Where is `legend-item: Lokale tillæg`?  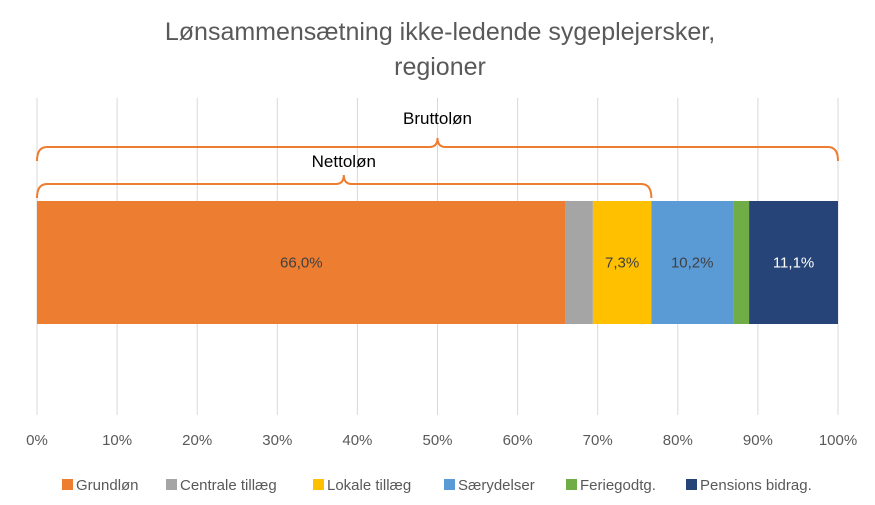 legend-item: Lokale tillæg is located at coordinates (362, 485).